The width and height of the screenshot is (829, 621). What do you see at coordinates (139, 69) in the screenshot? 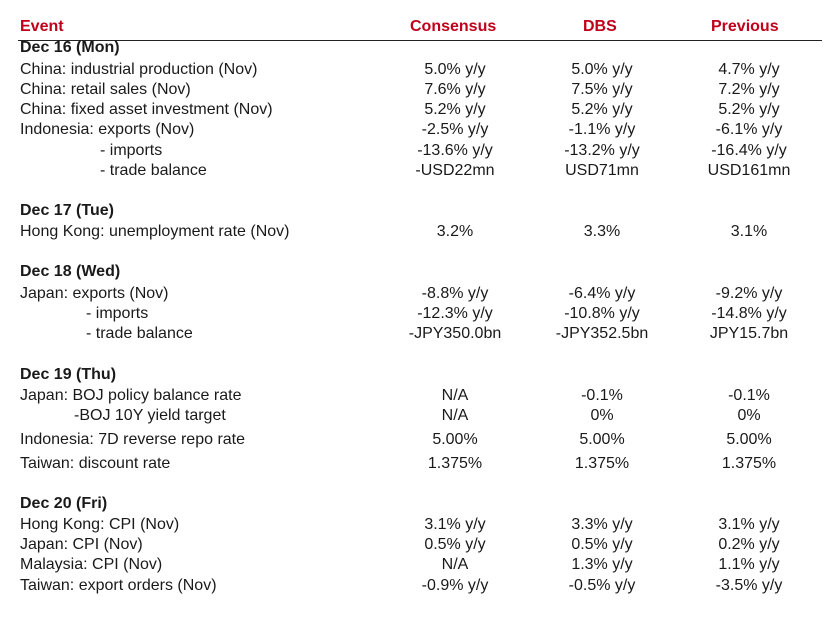
I see `event-label: China: industrial production (Nov)` at bounding box center [139, 69].